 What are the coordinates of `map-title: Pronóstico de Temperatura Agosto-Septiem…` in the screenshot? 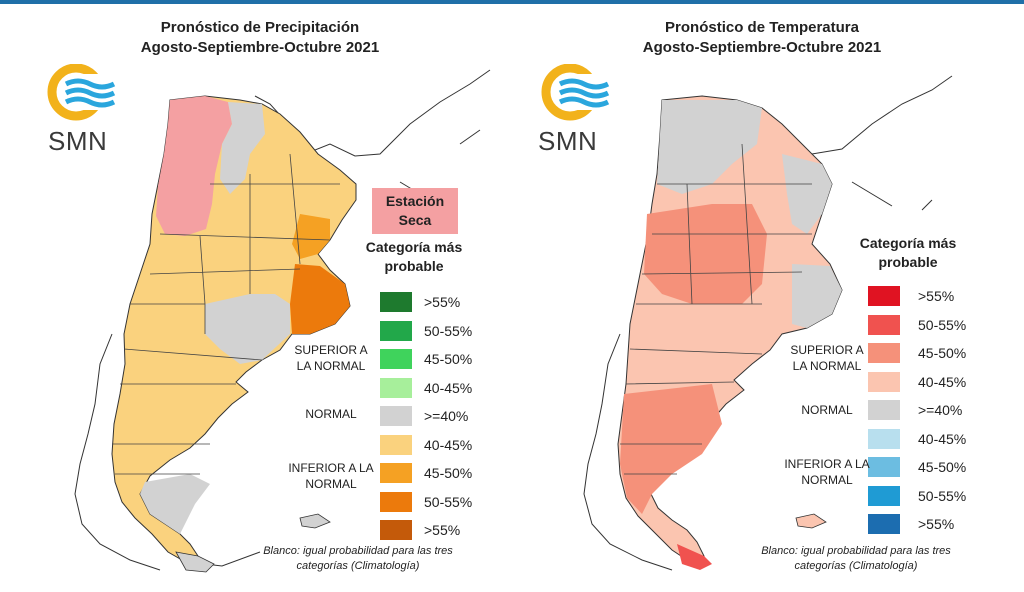 It's located at (762, 38).